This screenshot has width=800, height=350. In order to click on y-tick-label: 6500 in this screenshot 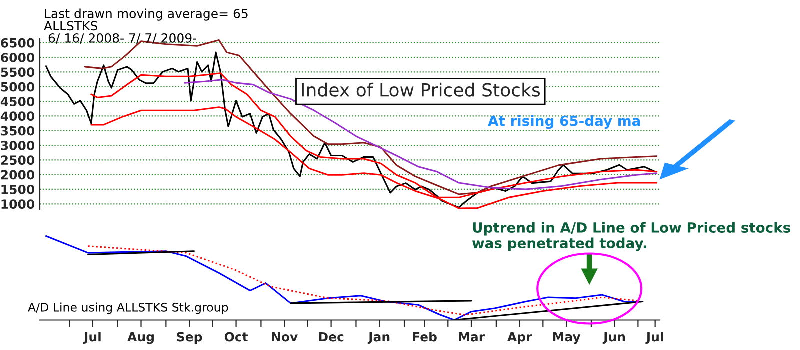, I will do `click(18, 43)`.